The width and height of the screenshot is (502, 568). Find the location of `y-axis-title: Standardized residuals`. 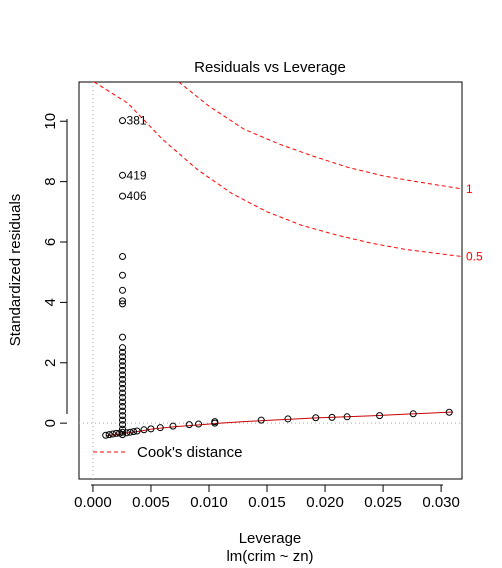

y-axis-title: Standardized residuals is located at coordinates (15, 270).